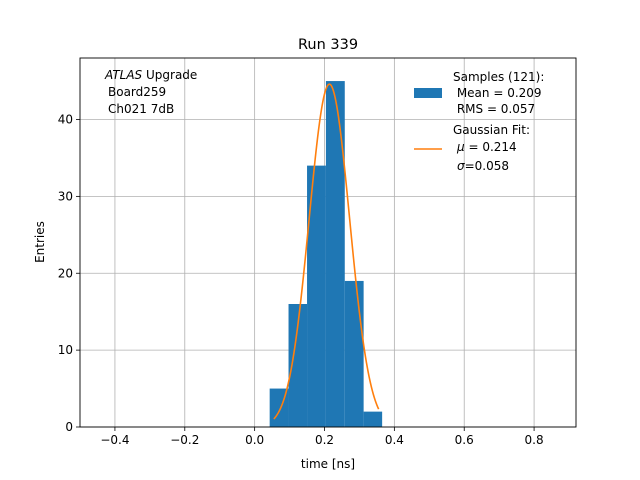  I want to click on x-axis-ticks: −0.4 −0.2 0.0 0.2 0.4 0.6 0.8, so click(322, 437).